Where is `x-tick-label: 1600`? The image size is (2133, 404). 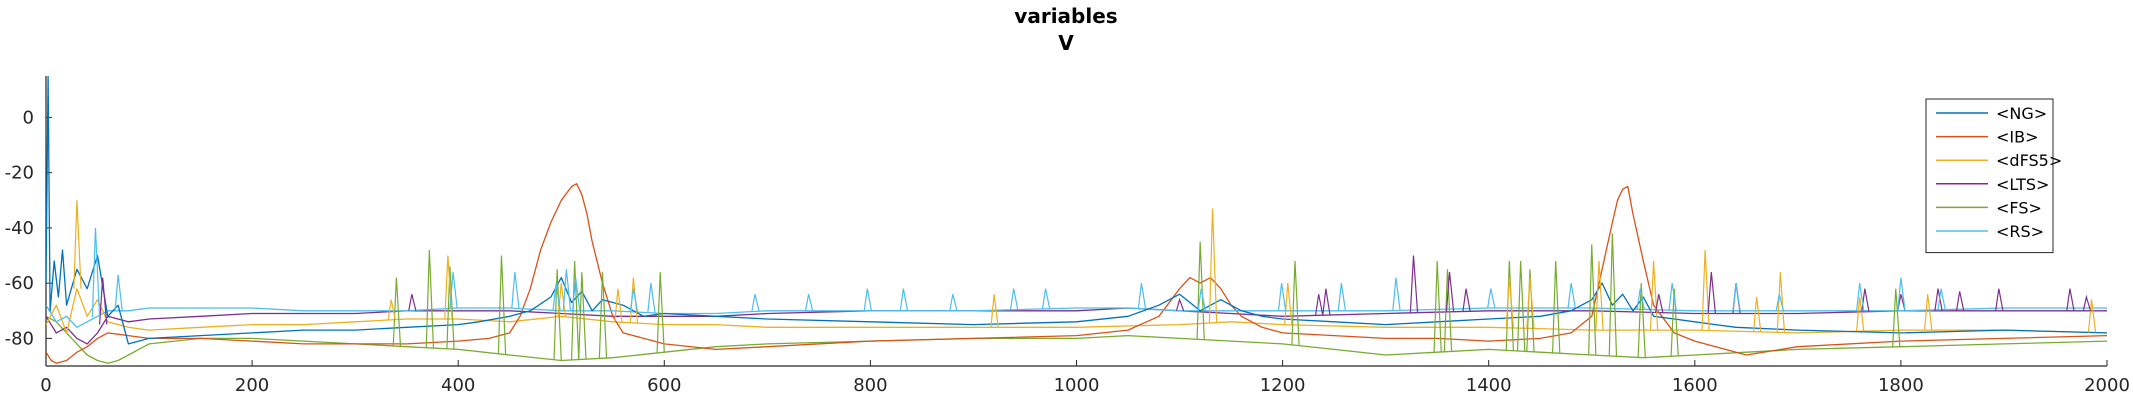
x-tick-label: 1600 is located at coordinates (1695, 385).